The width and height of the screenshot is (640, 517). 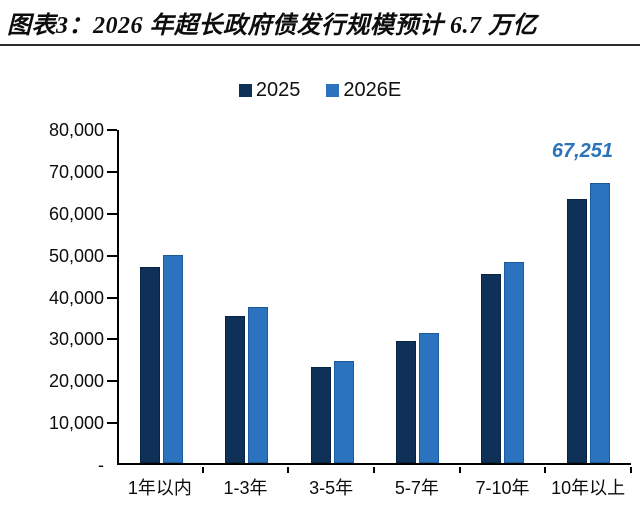 What do you see at coordinates (76, 297) in the screenshot?
I see `y-axis-tick-label: 40,000` at bounding box center [76, 297].